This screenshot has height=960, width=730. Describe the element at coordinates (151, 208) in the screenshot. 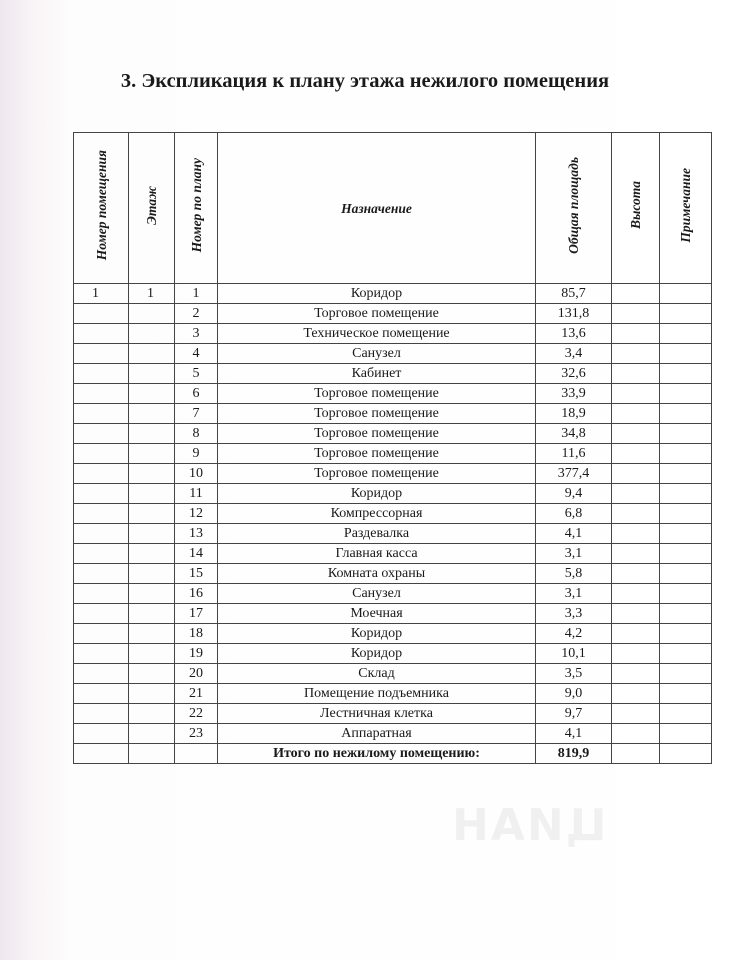

I see `header-floor: Этаж` at that location.